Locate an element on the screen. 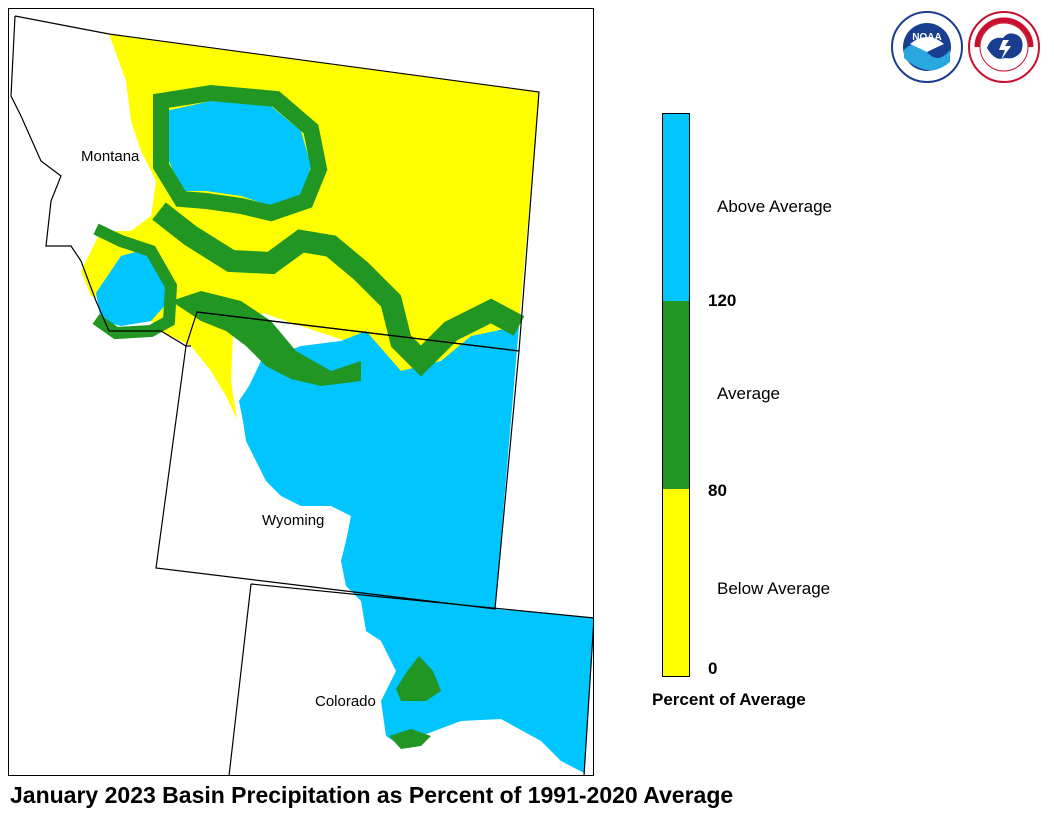  colorado-border is located at coordinates (410, 679).